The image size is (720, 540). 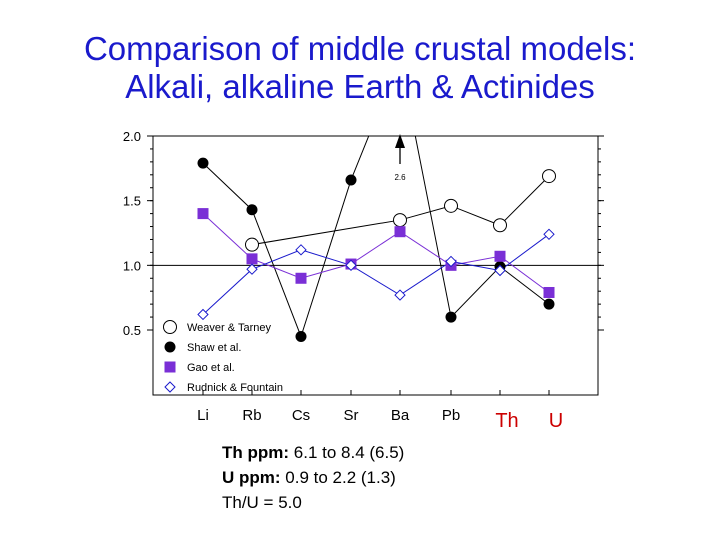 I want to click on th-note-value: 6.1 to 8.4 (6.5), so click(x=347, y=452).